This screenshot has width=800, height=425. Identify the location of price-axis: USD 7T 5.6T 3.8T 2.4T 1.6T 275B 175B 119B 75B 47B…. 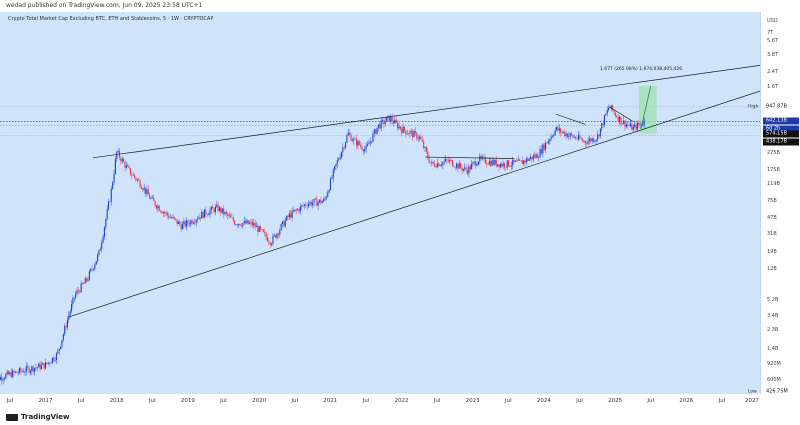
(774, 203).